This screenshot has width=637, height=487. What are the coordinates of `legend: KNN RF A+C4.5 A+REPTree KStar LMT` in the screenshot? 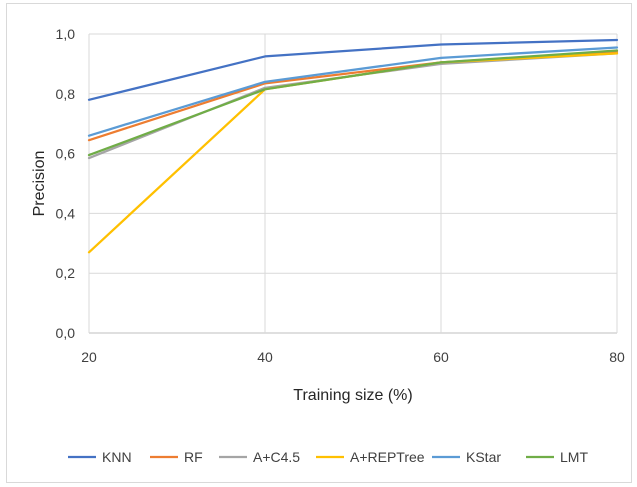 It's located at (328, 457).